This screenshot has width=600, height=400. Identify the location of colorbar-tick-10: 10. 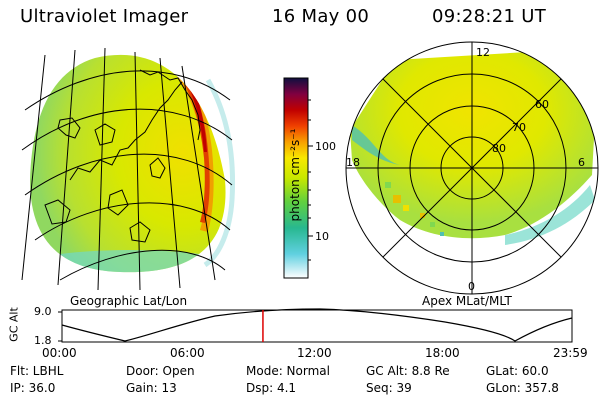
(322, 236).